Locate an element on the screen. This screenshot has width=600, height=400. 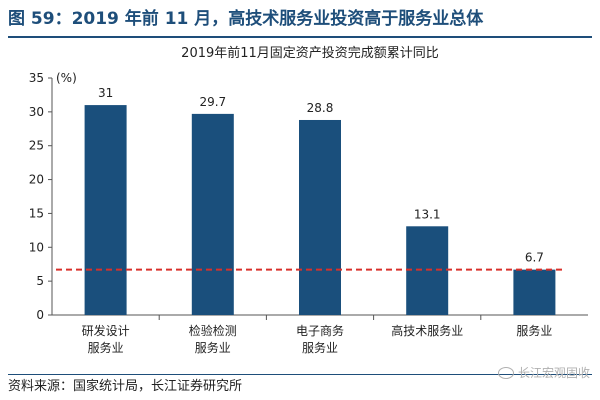
y-tick-label: 0 is located at coordinates (40, 315).